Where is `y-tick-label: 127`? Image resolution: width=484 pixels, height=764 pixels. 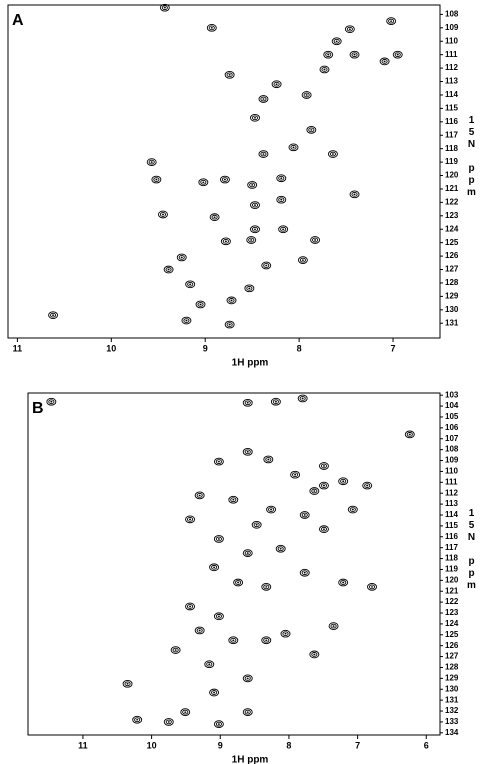
y-tick-label: 127 is located at coordinates (452, 269).